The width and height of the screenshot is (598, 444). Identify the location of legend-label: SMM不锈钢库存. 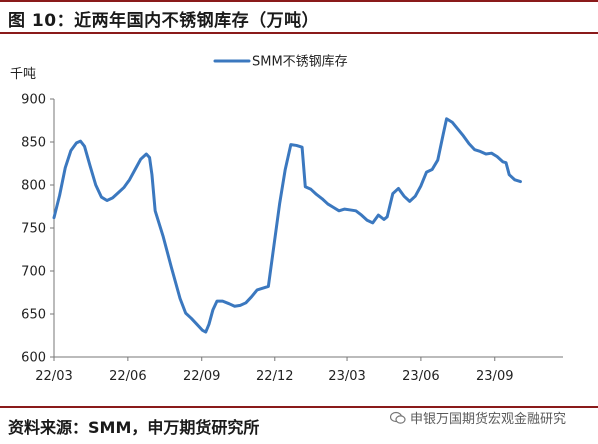
(300, 62).